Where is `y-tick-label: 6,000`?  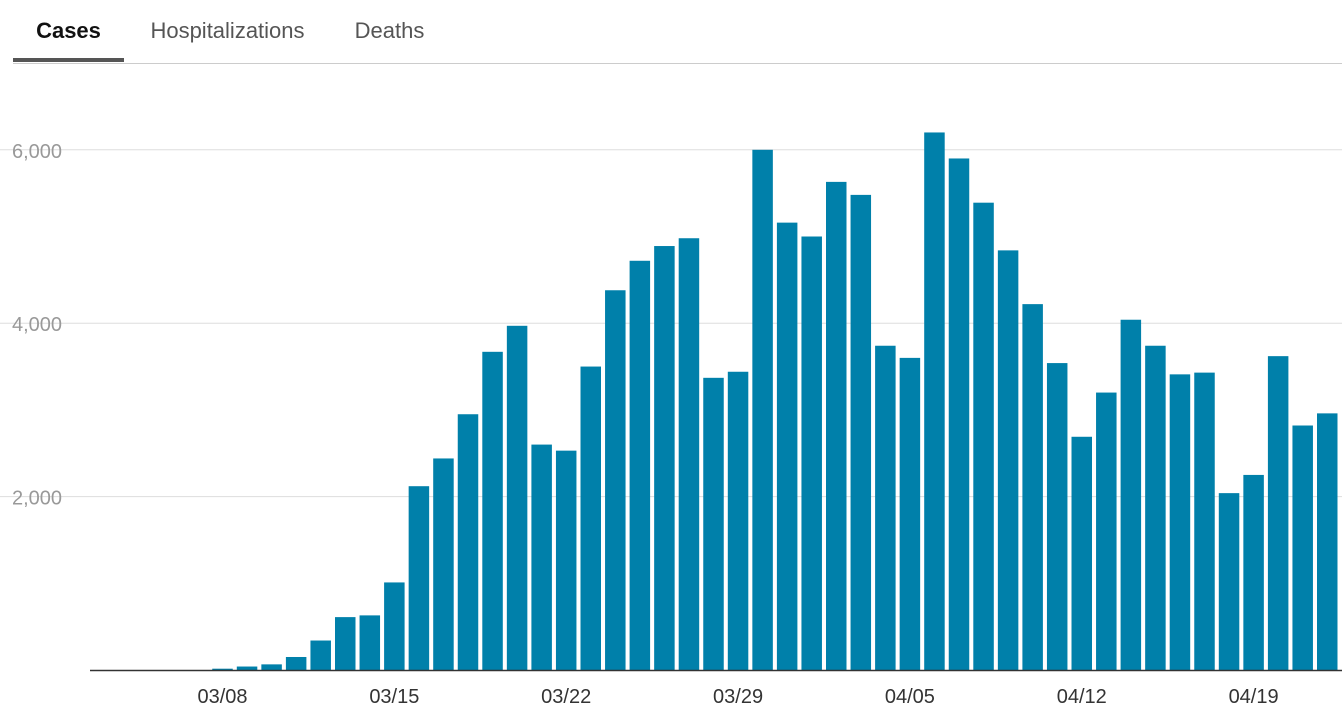
y-tick-label: 6,000 is located at coordinates (37, 152).